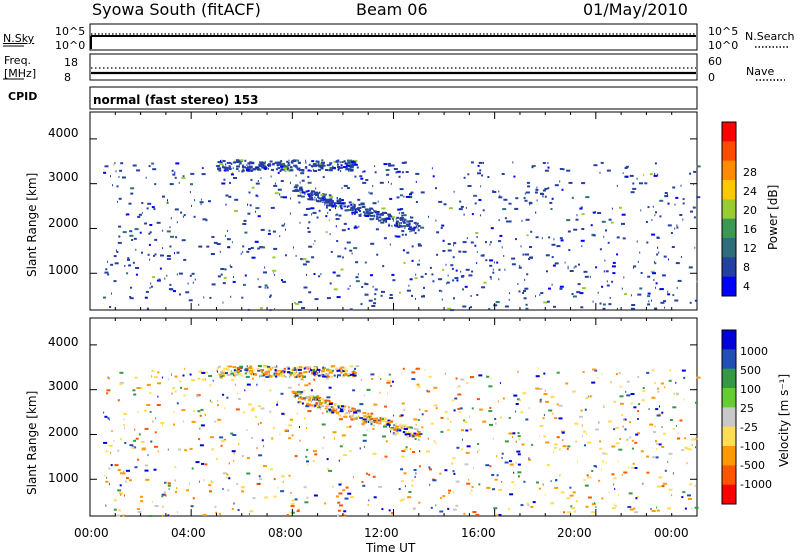 The image size is (800, 555). Describe the element at coordinates (770, 36) in the screenshot. I see `nsearch-label: N.Search` at that location.